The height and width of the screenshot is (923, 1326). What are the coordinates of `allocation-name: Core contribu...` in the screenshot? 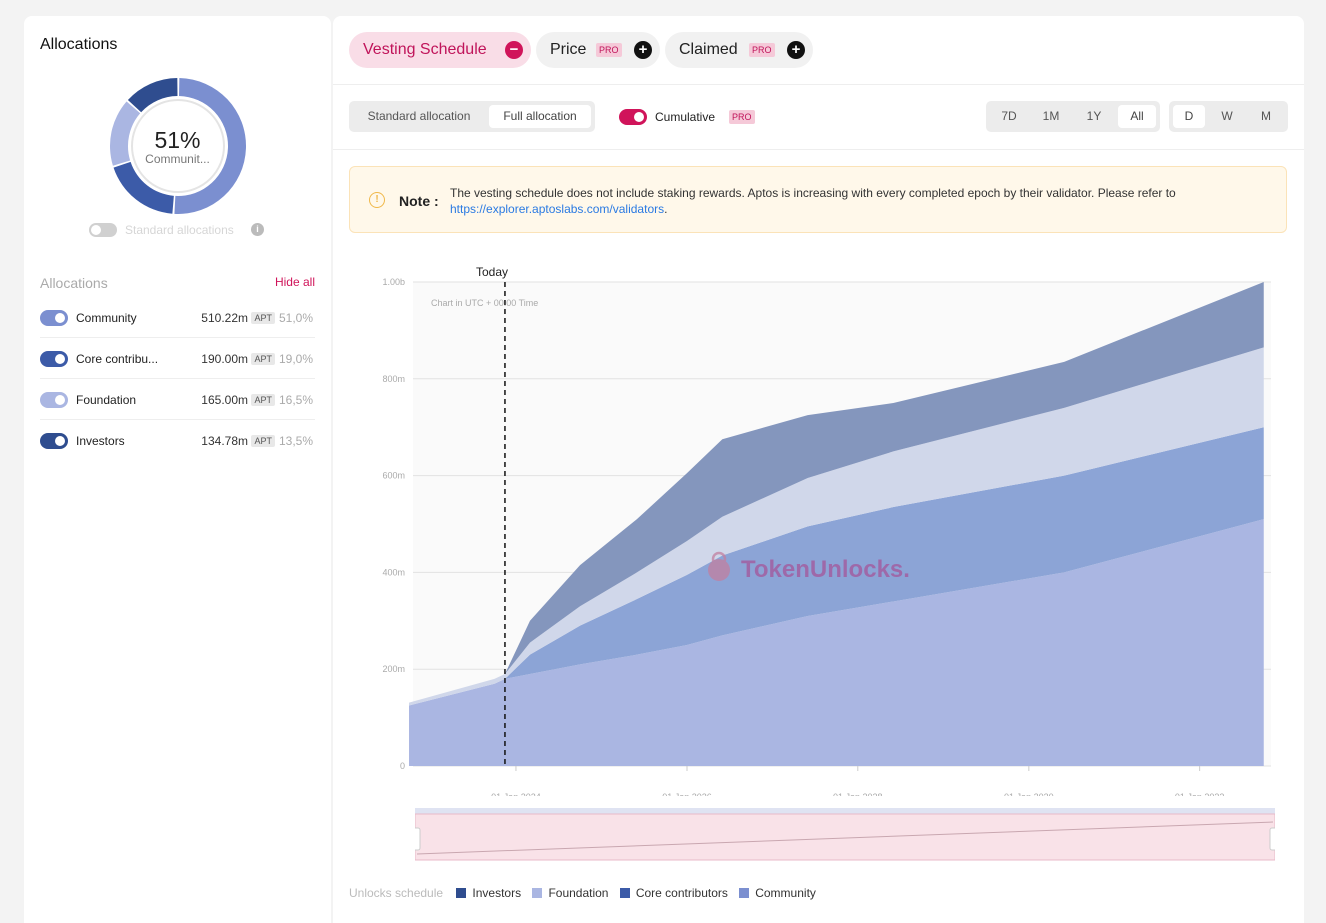 It's located at (117, 359).